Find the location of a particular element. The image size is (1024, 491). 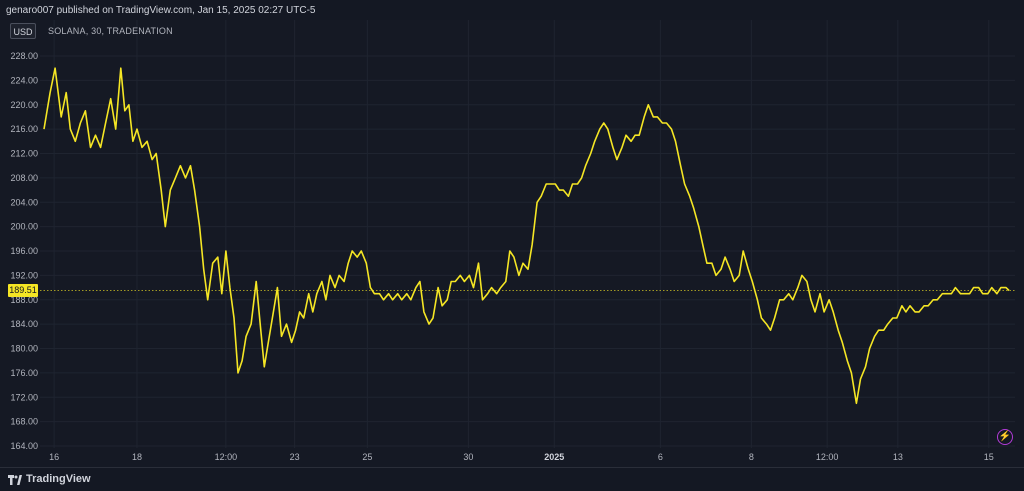

y-tick-label: 216.00 is located at coordinates (24, 129).